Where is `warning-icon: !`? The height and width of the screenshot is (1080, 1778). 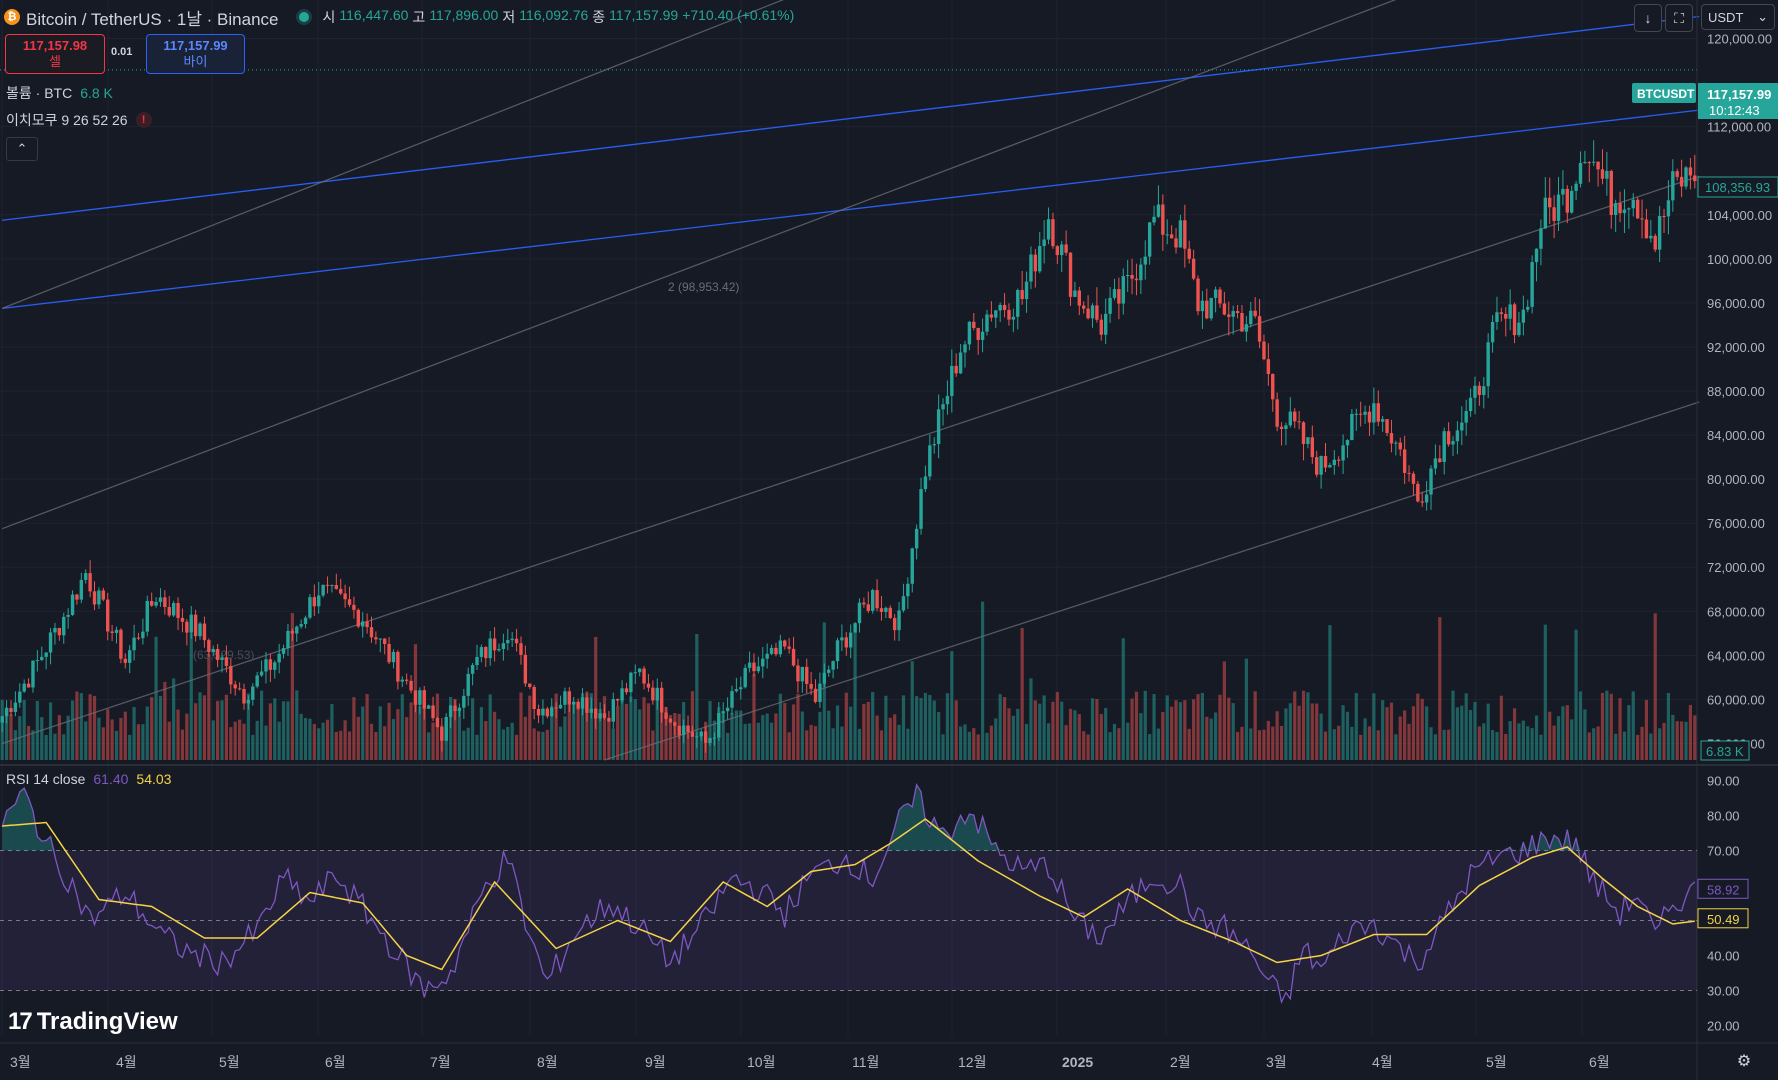 warning-icon: ! is located at coordinates (143, 120).